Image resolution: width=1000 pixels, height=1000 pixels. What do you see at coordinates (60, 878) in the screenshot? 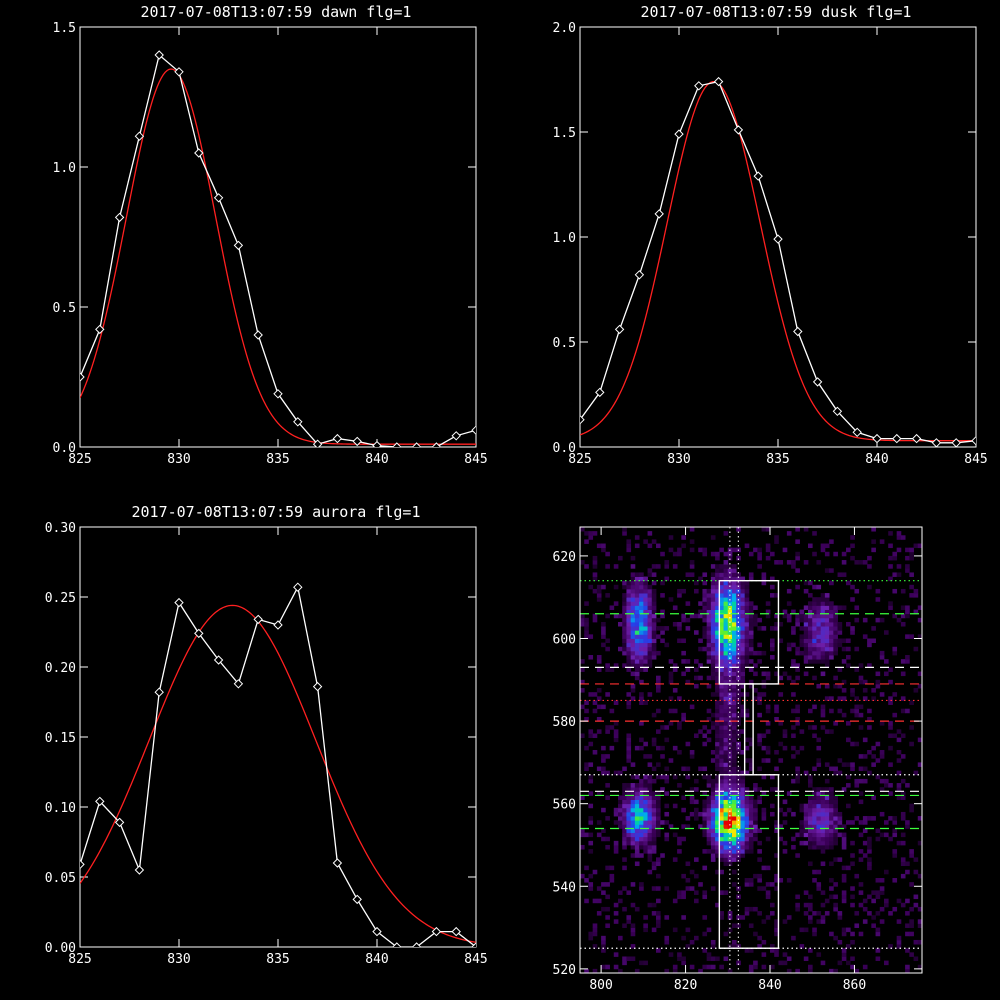
I see `aurora-ytick-label: 0.05` at bounding box center [60, 878].